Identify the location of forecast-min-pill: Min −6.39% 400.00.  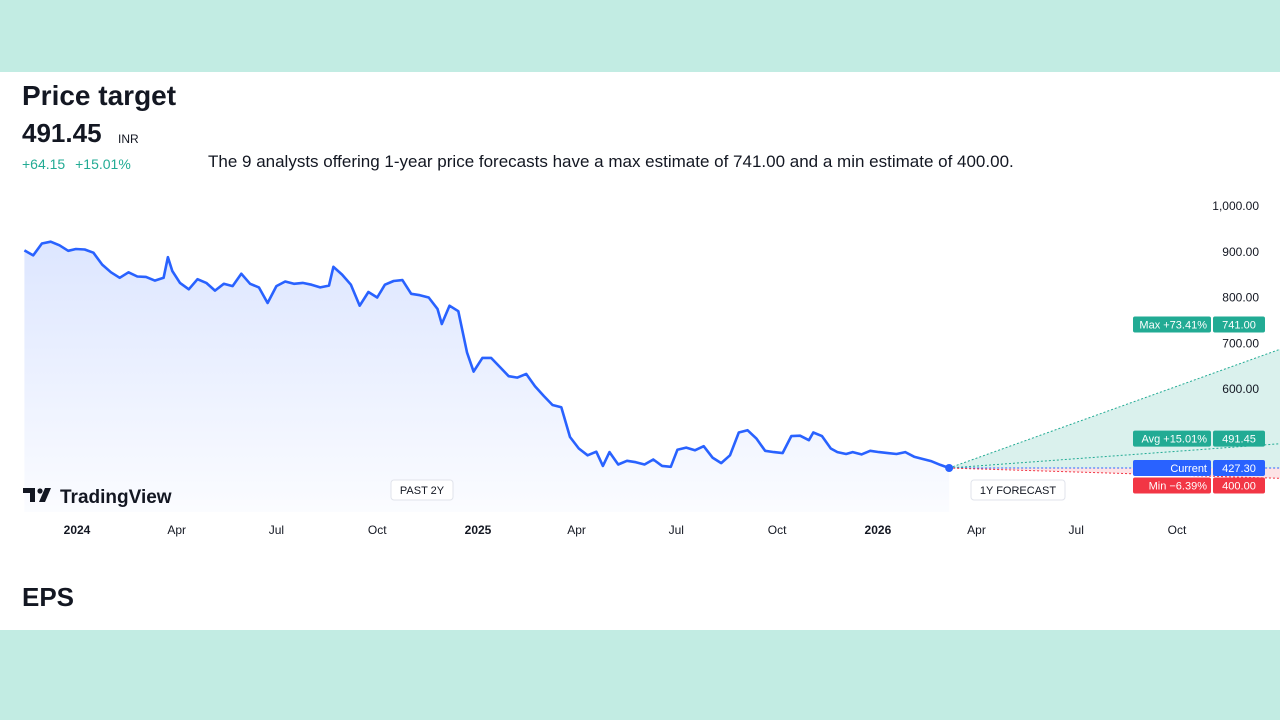
(1199, 485).